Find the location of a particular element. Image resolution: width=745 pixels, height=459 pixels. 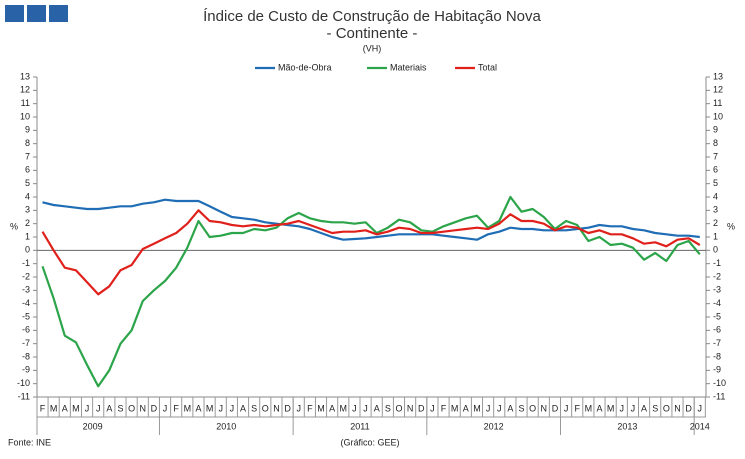

y-tick-label: 5 is located at coordinates (27, 183).